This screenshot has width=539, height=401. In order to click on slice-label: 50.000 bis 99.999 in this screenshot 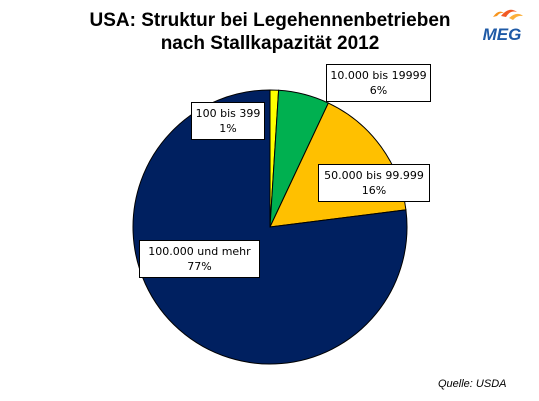, I will do `click(374, 175)`.